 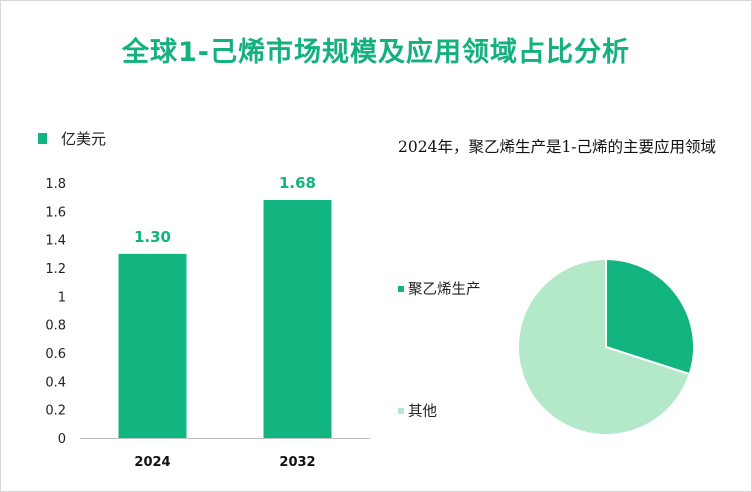 I want to click on pie-legend-item-polyethylene: 聚乙烯生产, so click(x=439, y=288).